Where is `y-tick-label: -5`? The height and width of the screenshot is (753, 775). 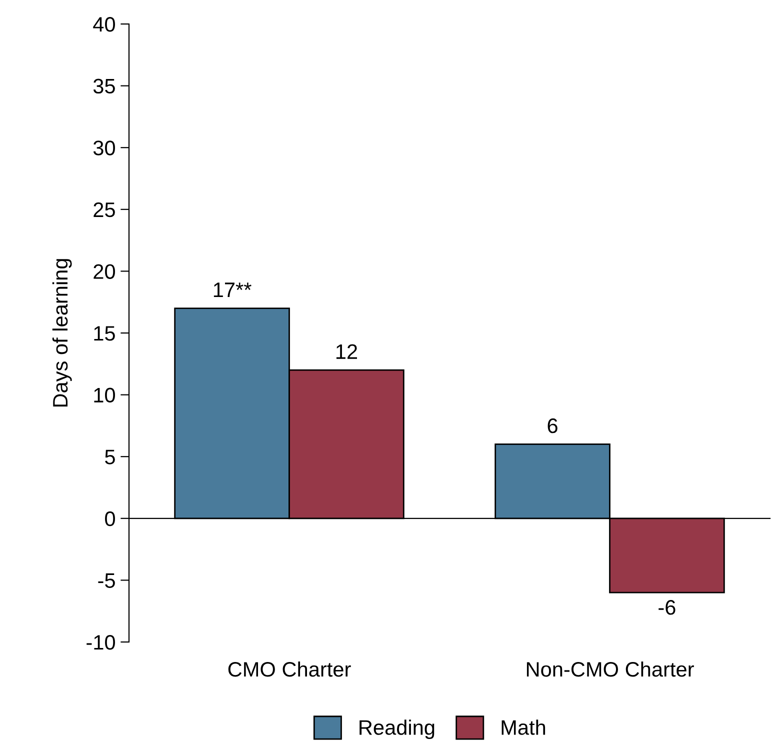
y-tick-label: -5 is located at coordinates (106, 580).